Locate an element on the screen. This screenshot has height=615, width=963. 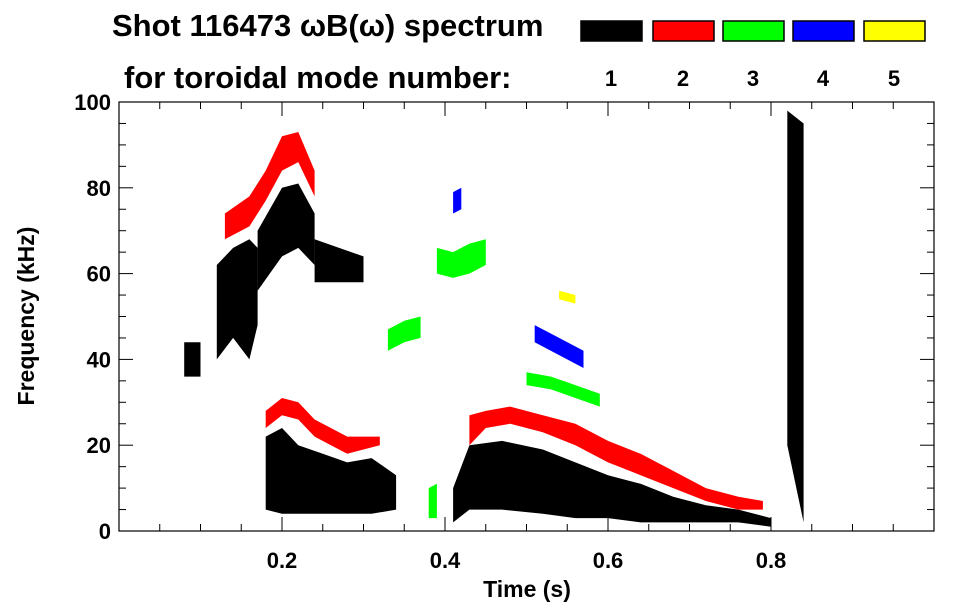
y-tick-label: 60 is located at coordinates (99, 274).